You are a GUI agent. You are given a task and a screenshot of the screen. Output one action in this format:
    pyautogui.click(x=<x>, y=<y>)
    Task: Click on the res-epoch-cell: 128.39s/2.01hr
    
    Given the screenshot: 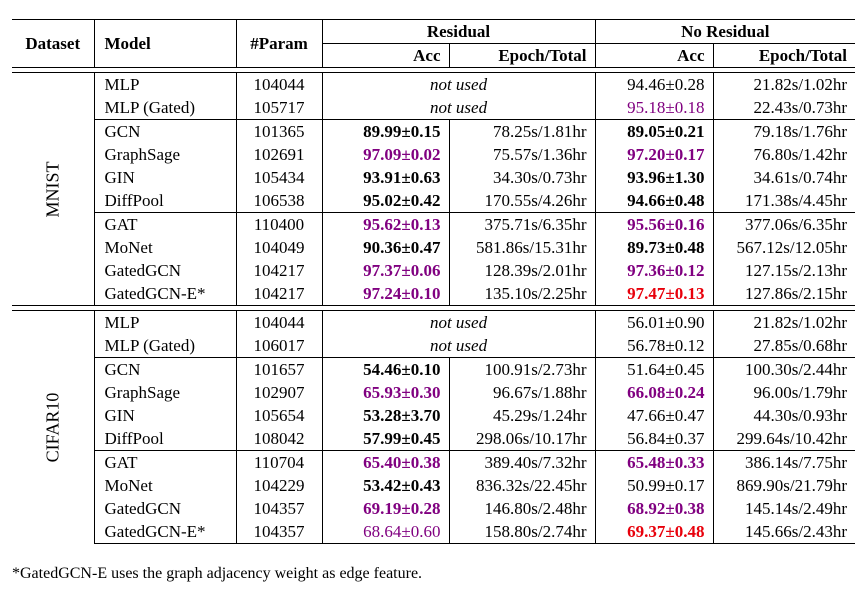 What is the action you would take?
    pyautogui.click(x=522, y=270)
    